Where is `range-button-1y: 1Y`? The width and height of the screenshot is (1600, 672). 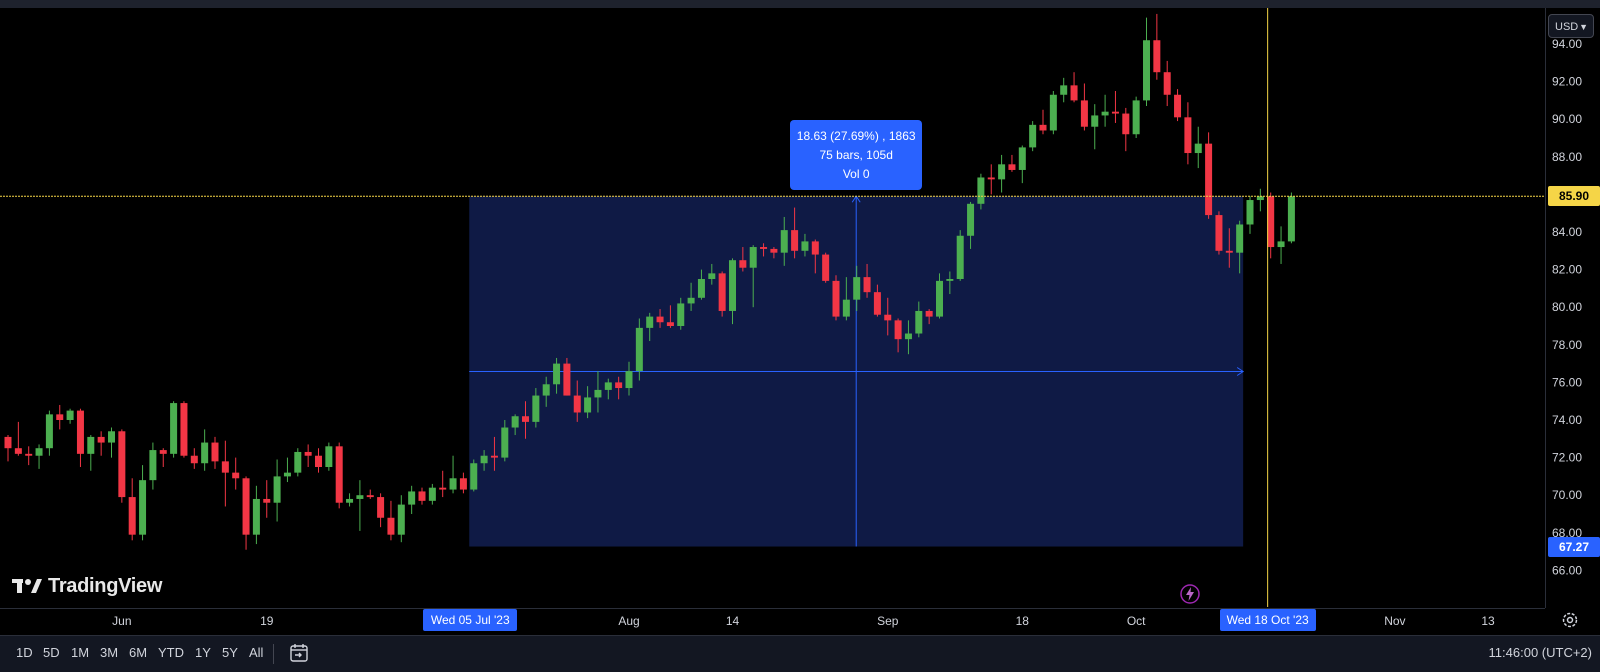
range-button-1y: 1Y is located at coordinates (203, 652).